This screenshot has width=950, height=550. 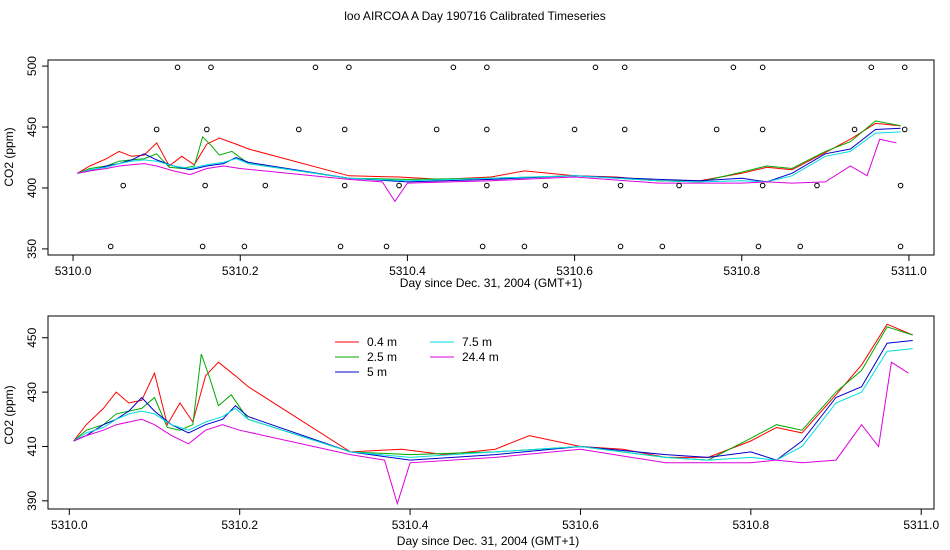 What do you see at coordinates (32, 66) in the screenshot?
I see `top-y-tick-label: 500` at bounding box center [32, 66].